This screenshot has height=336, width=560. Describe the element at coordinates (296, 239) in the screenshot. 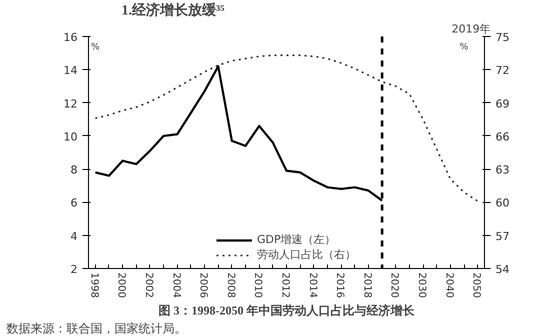

I see `legend-label: GDP增速（左）` at that location.